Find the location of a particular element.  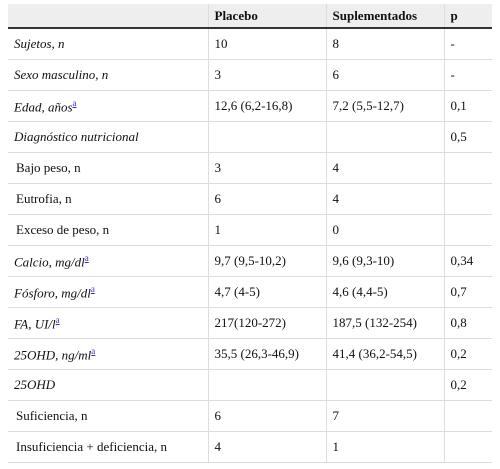

table-row: Fósforo, mg/dla 4,7 (4-5) 4,6 (4,4-5) 0,7 is located at coordinates (250, 292).